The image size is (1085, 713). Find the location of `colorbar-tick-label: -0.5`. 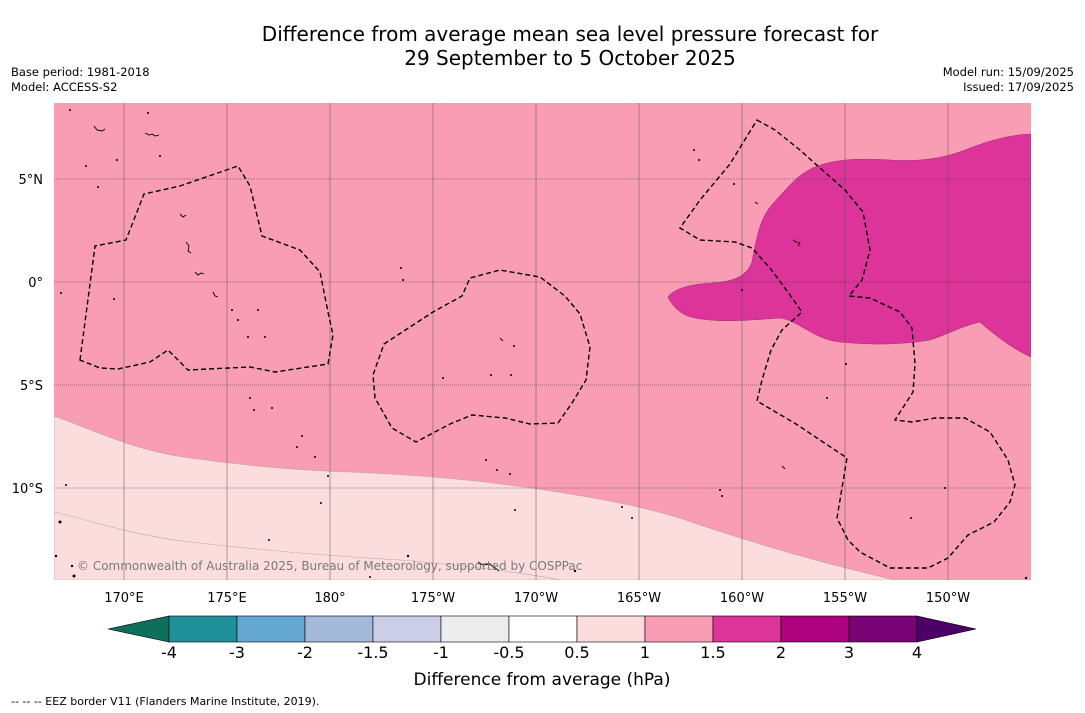

colorbar-tick-label: -0.5 is located at coordinates (508, 652).